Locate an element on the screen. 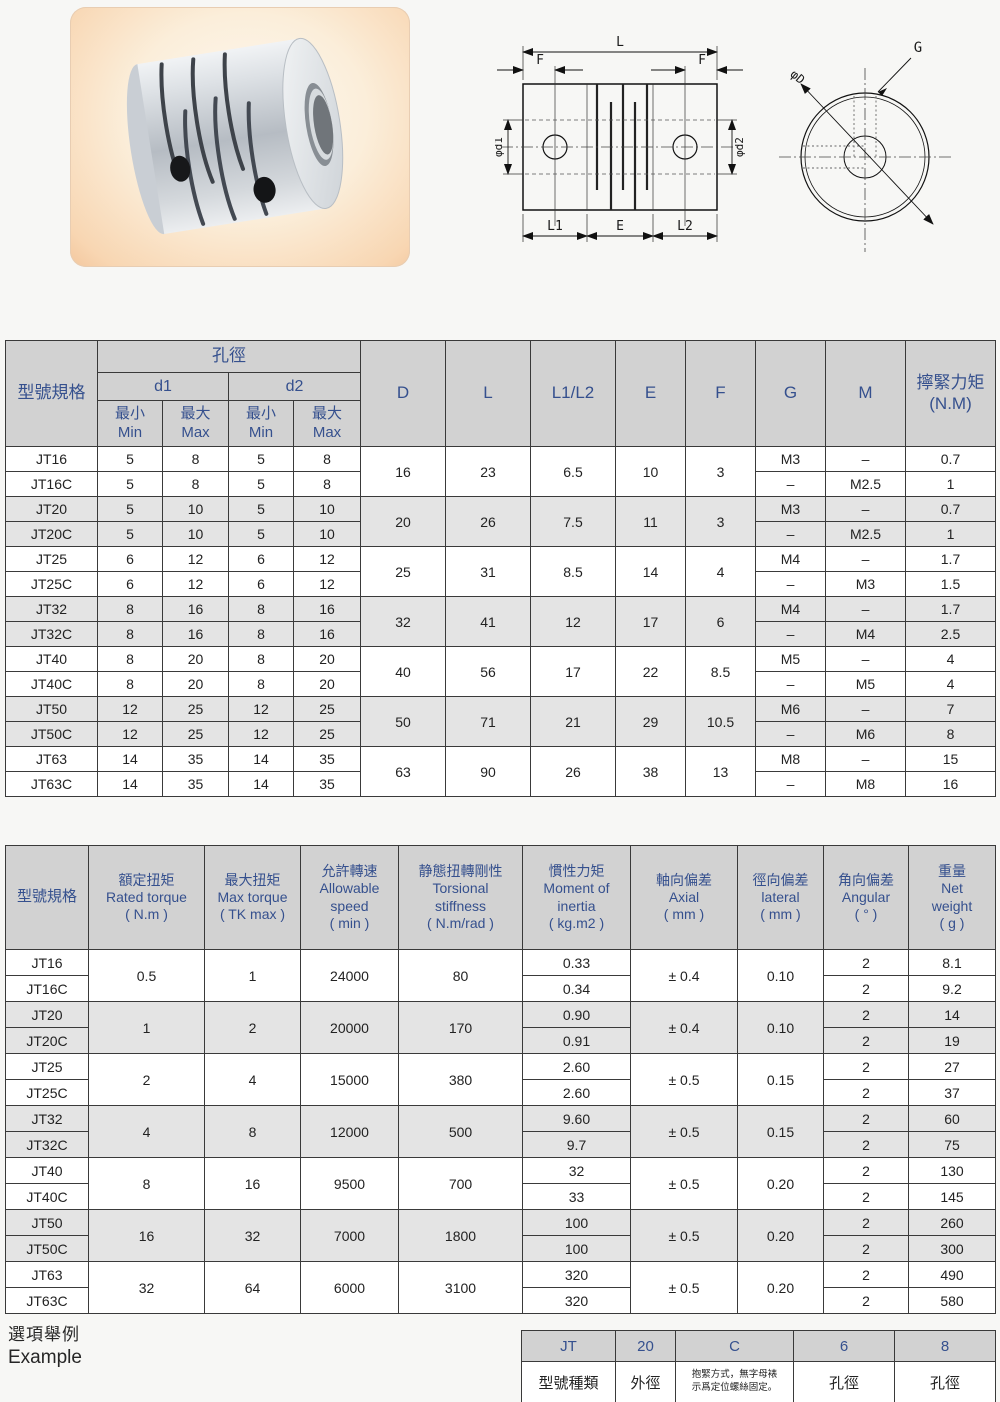 The image size is (1000, 1402). t2-cell-speed: 6000 is located at coordinates (349, 1287).